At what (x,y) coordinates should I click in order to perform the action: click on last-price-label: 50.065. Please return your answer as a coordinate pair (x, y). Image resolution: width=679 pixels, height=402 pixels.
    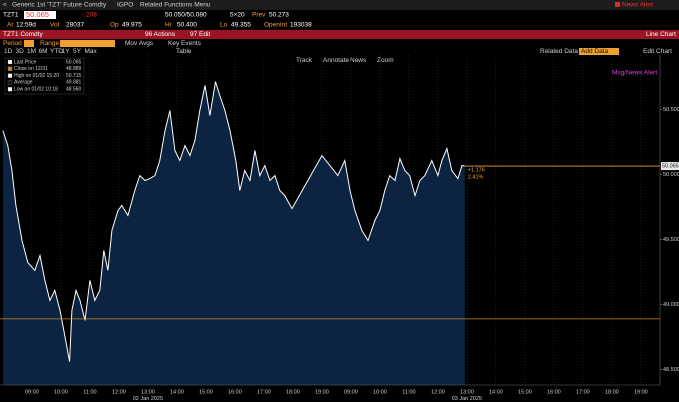
    Looking at the image, I should click on (670, 167).